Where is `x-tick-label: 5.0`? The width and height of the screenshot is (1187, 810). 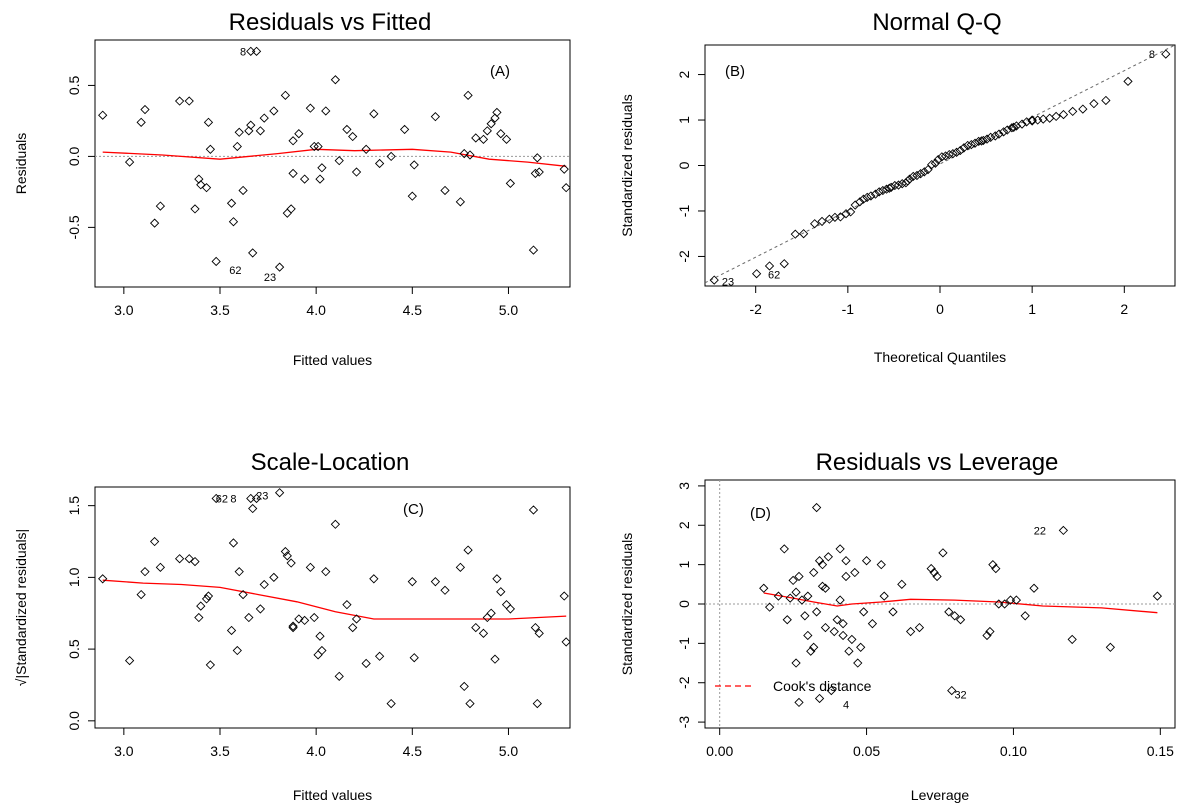
x-tick-label: 5.0 is located at coordinates (509, 751).